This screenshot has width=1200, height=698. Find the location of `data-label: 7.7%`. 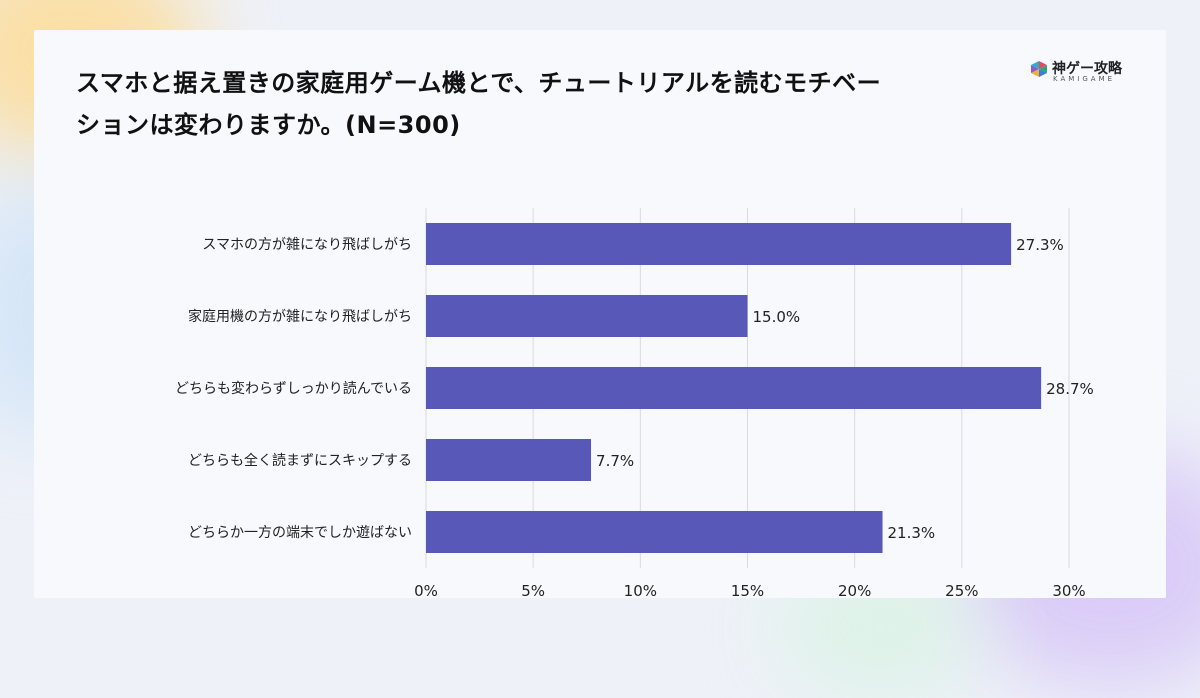

data-label: 7.7% is located at coordinates (615, 461).